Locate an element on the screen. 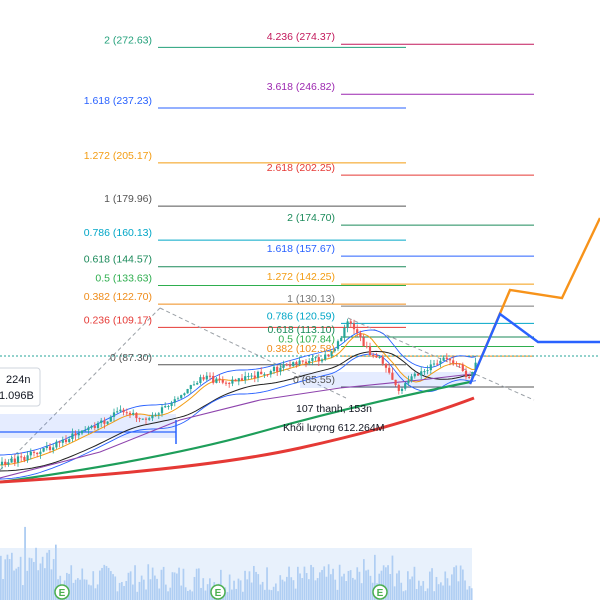  event-marker-3: E is located at coordinates (380, 592).